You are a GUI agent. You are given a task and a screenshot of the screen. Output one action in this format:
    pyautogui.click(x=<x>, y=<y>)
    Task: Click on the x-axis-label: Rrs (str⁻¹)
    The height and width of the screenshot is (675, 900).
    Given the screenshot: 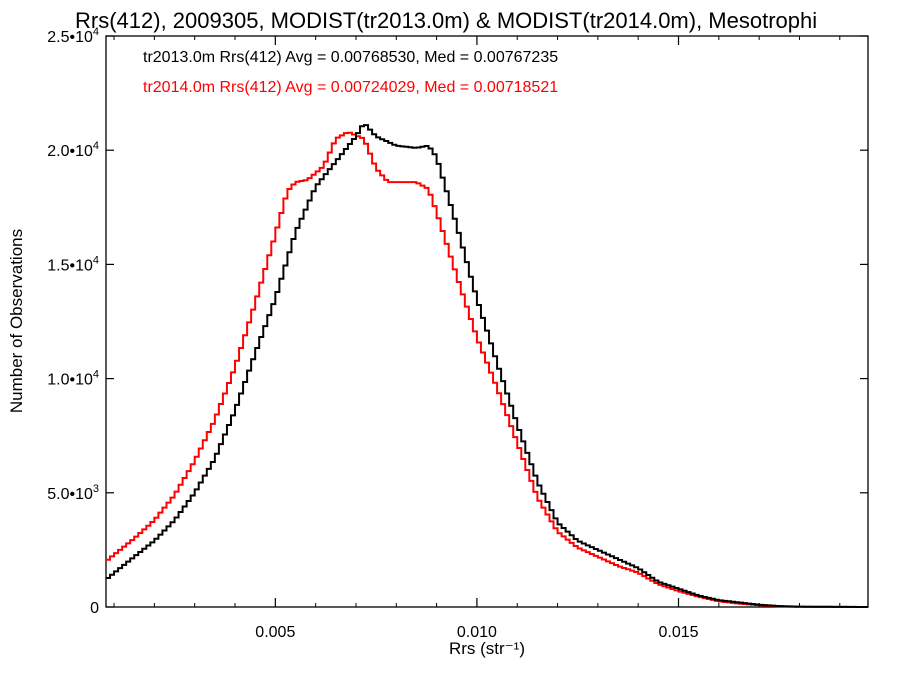 What is the action you would take?
    pyautogui.click(x=487, y=648)
    